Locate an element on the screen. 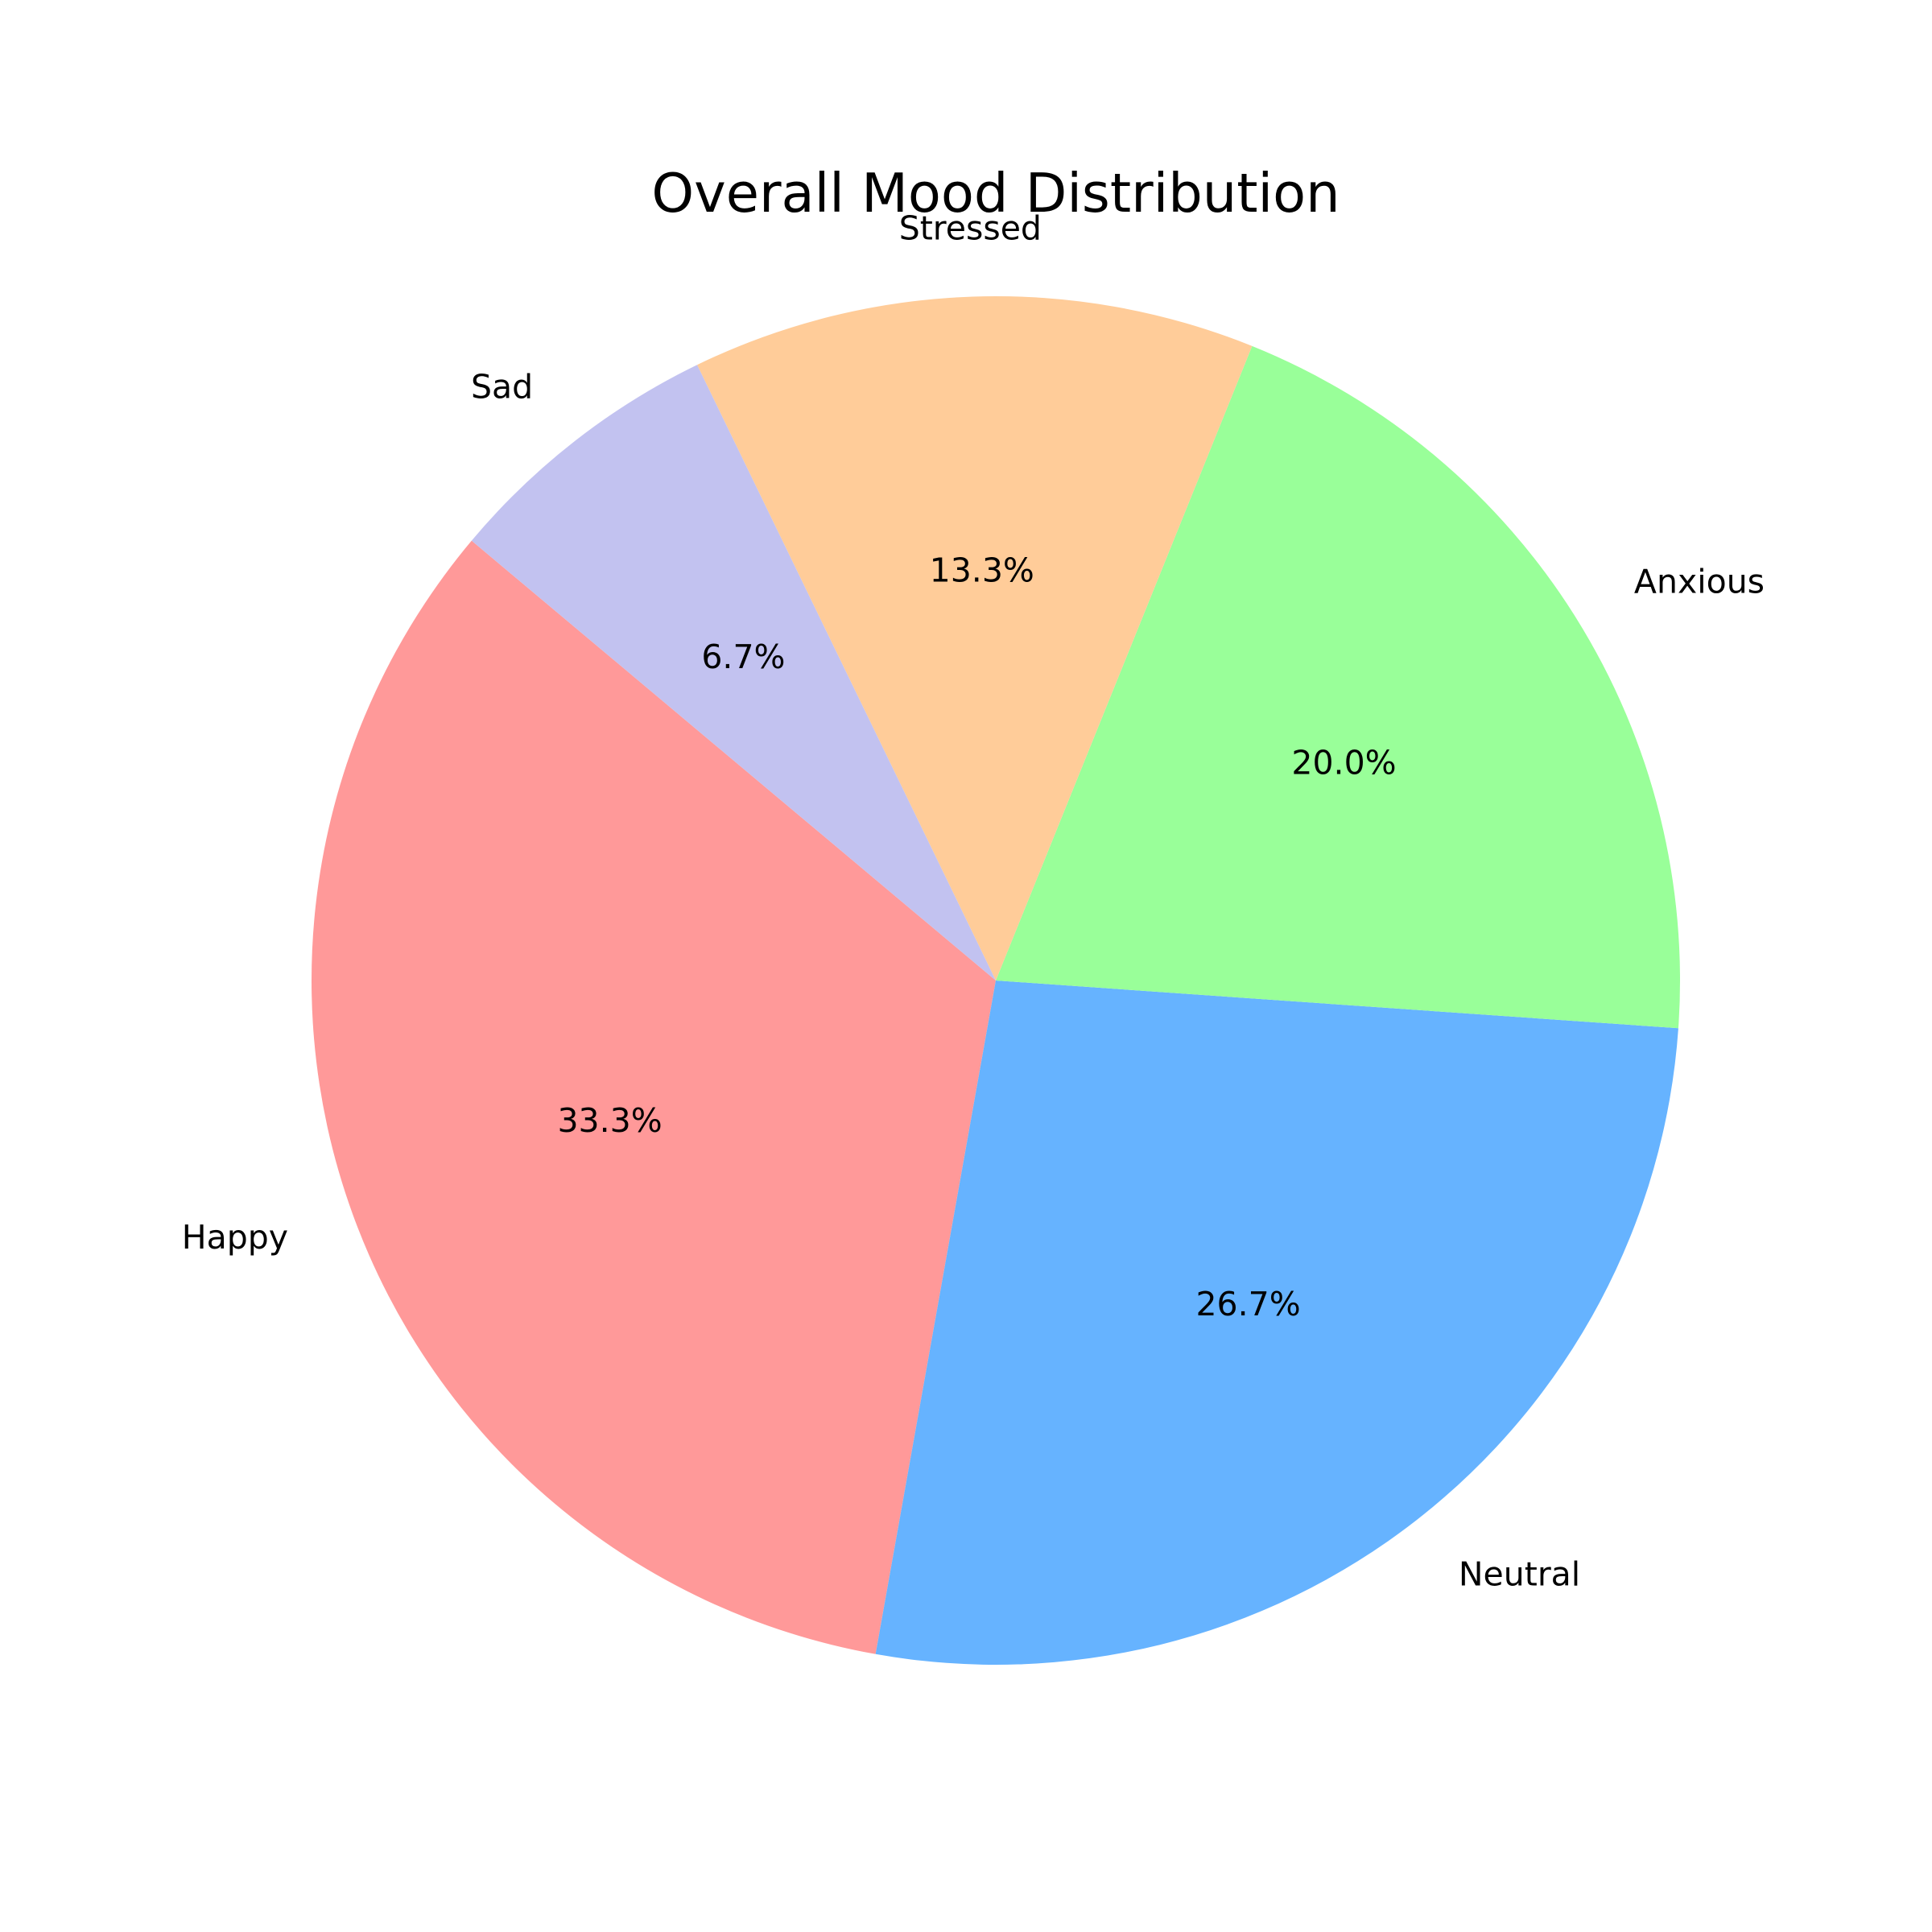  pie-slice-sad is located at coordinates (733, 672).